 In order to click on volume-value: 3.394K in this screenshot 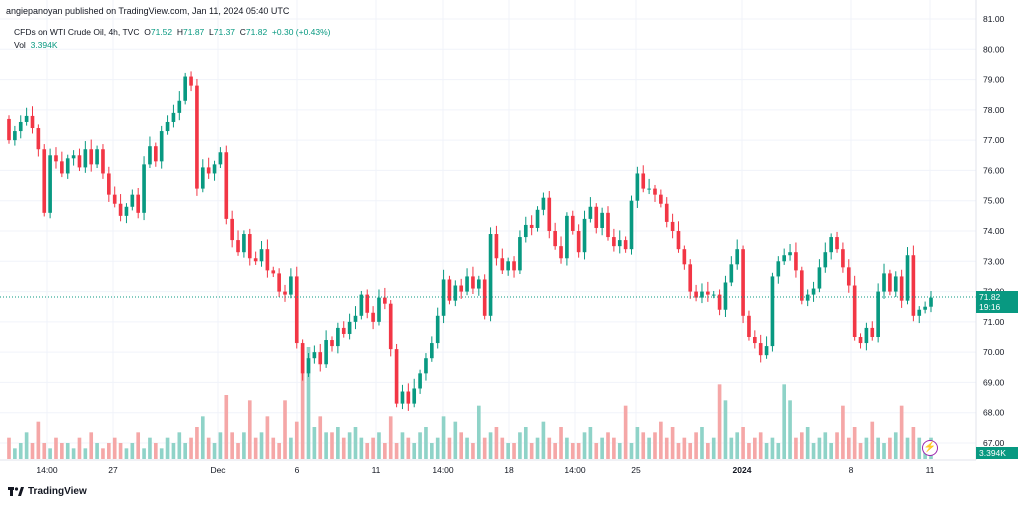, I will do `click(44, 45)`.